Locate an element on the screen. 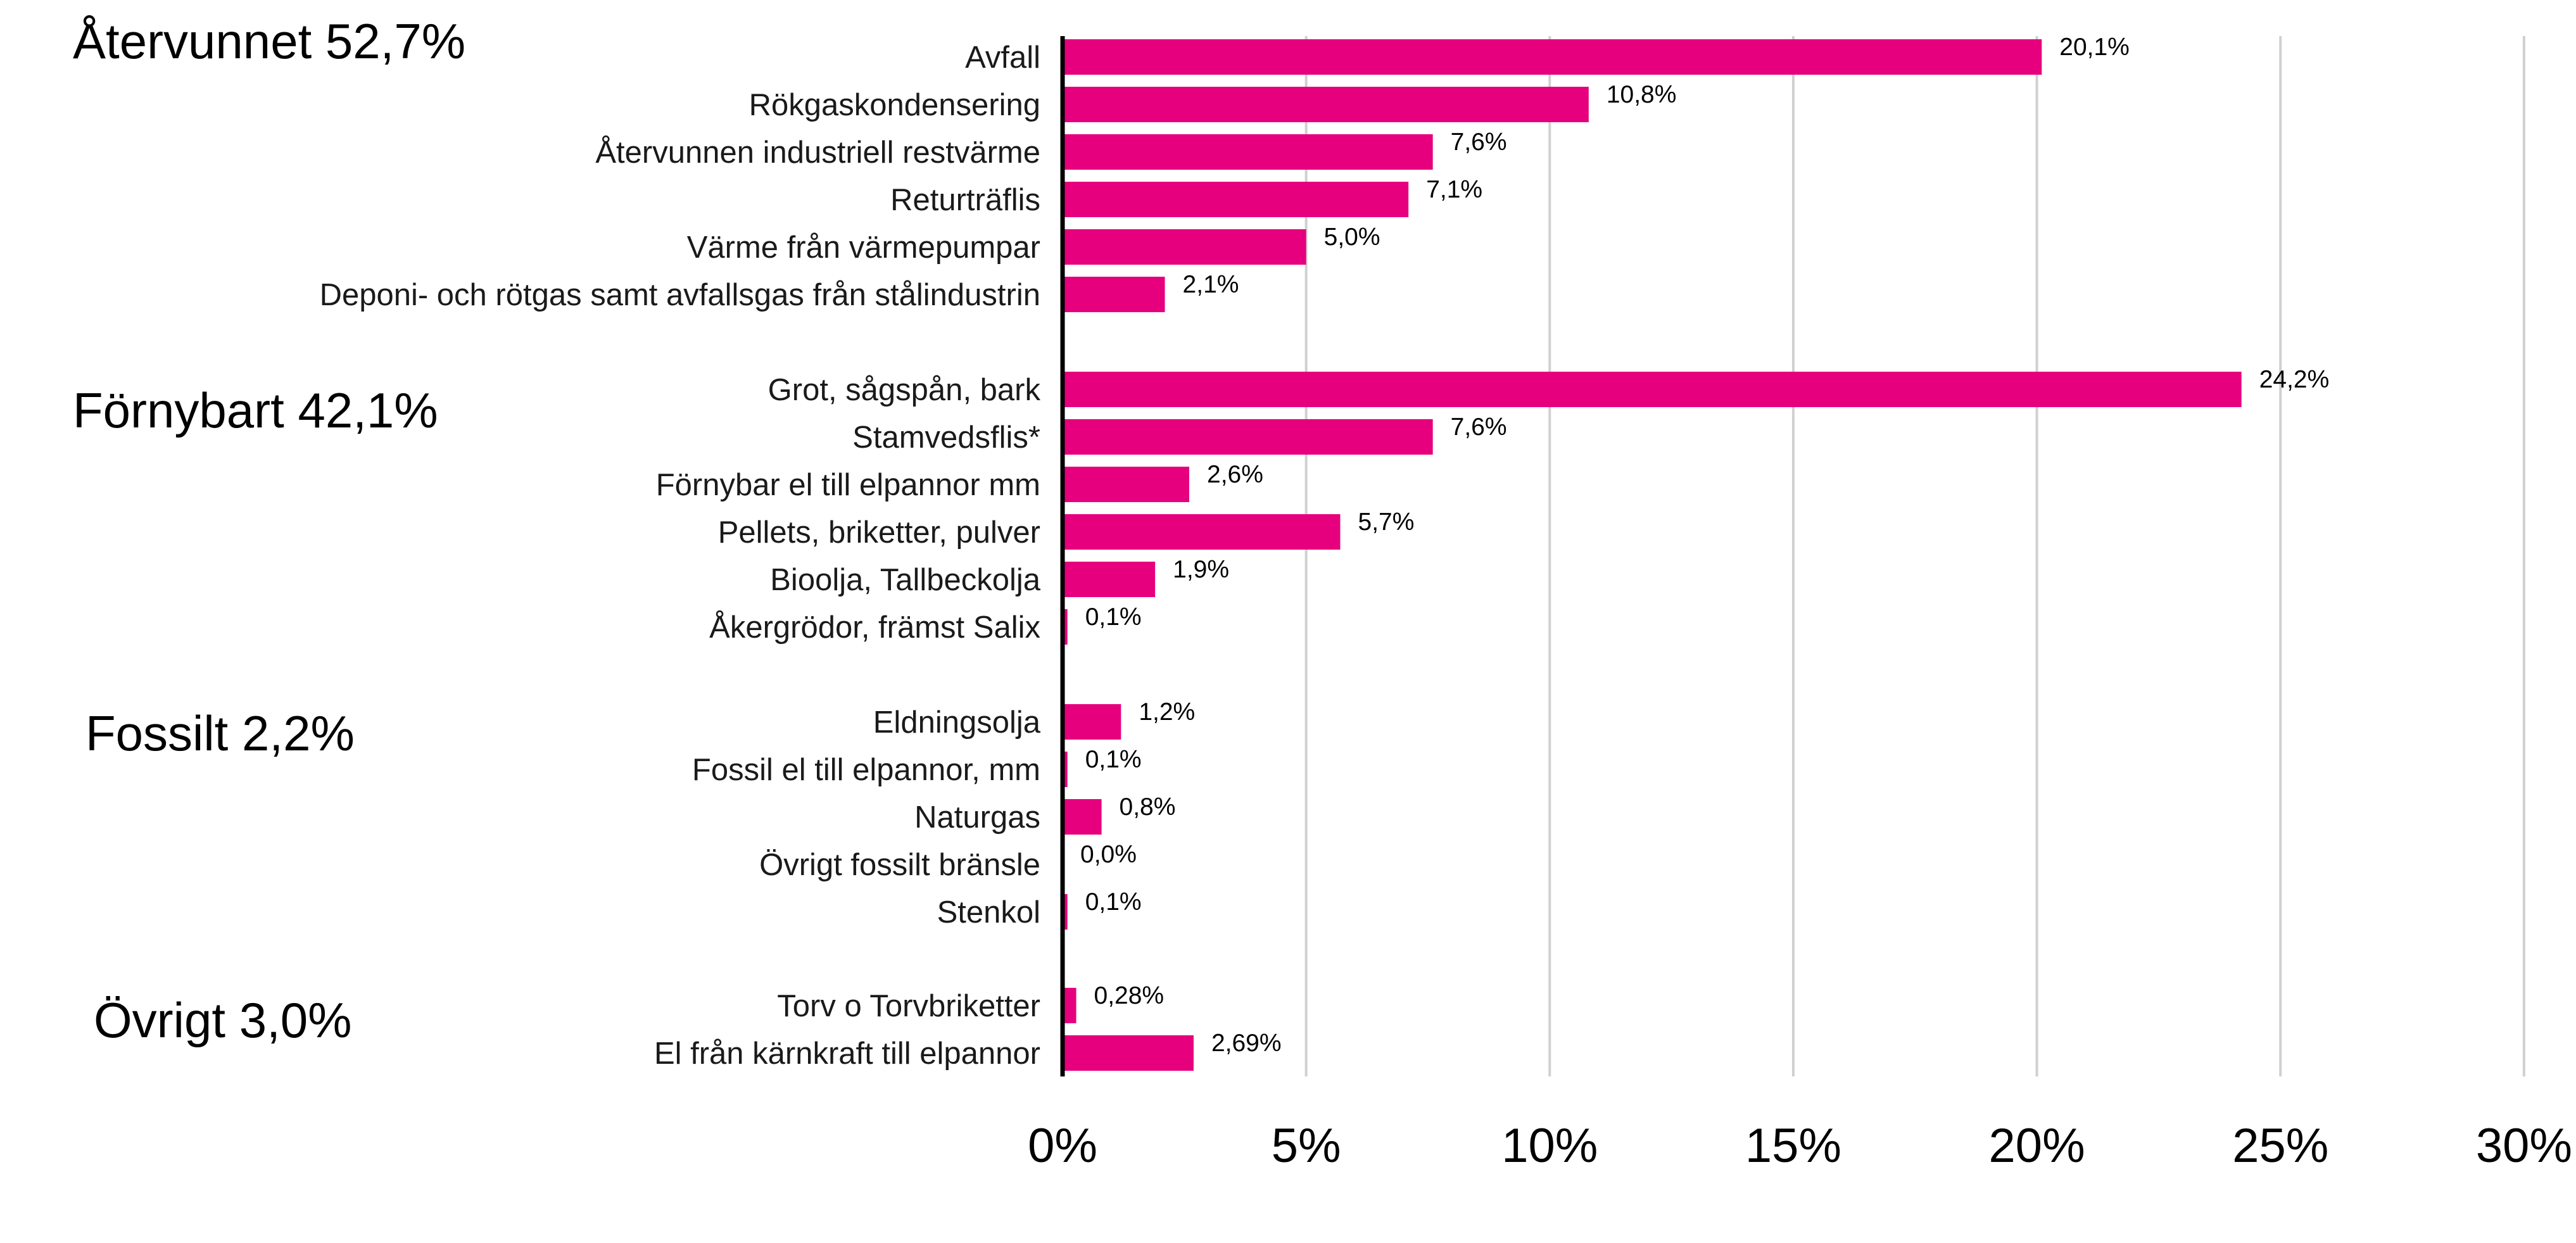  category-label: Förnybar el till elpannor mm is located at coordinates (848, 485).